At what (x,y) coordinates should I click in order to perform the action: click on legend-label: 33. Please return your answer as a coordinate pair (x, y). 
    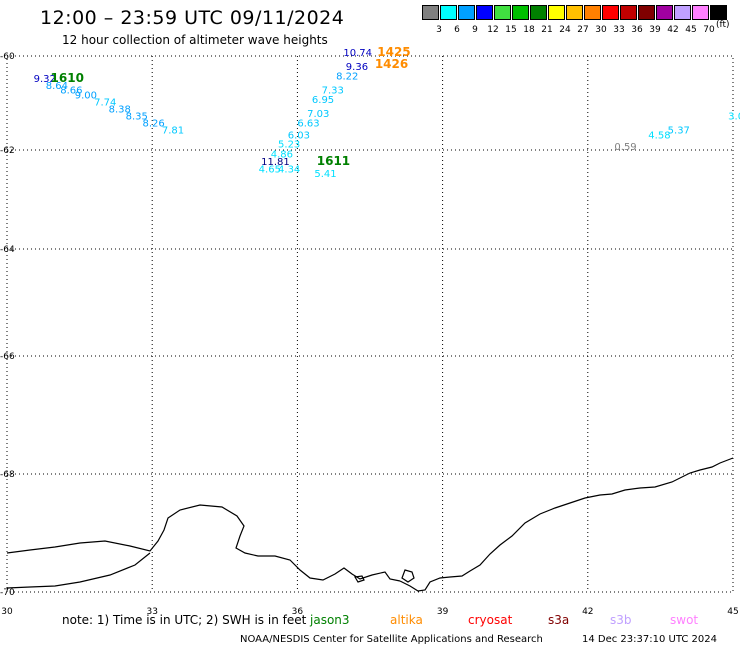
    Looking at the image, I should click on (619, 30).